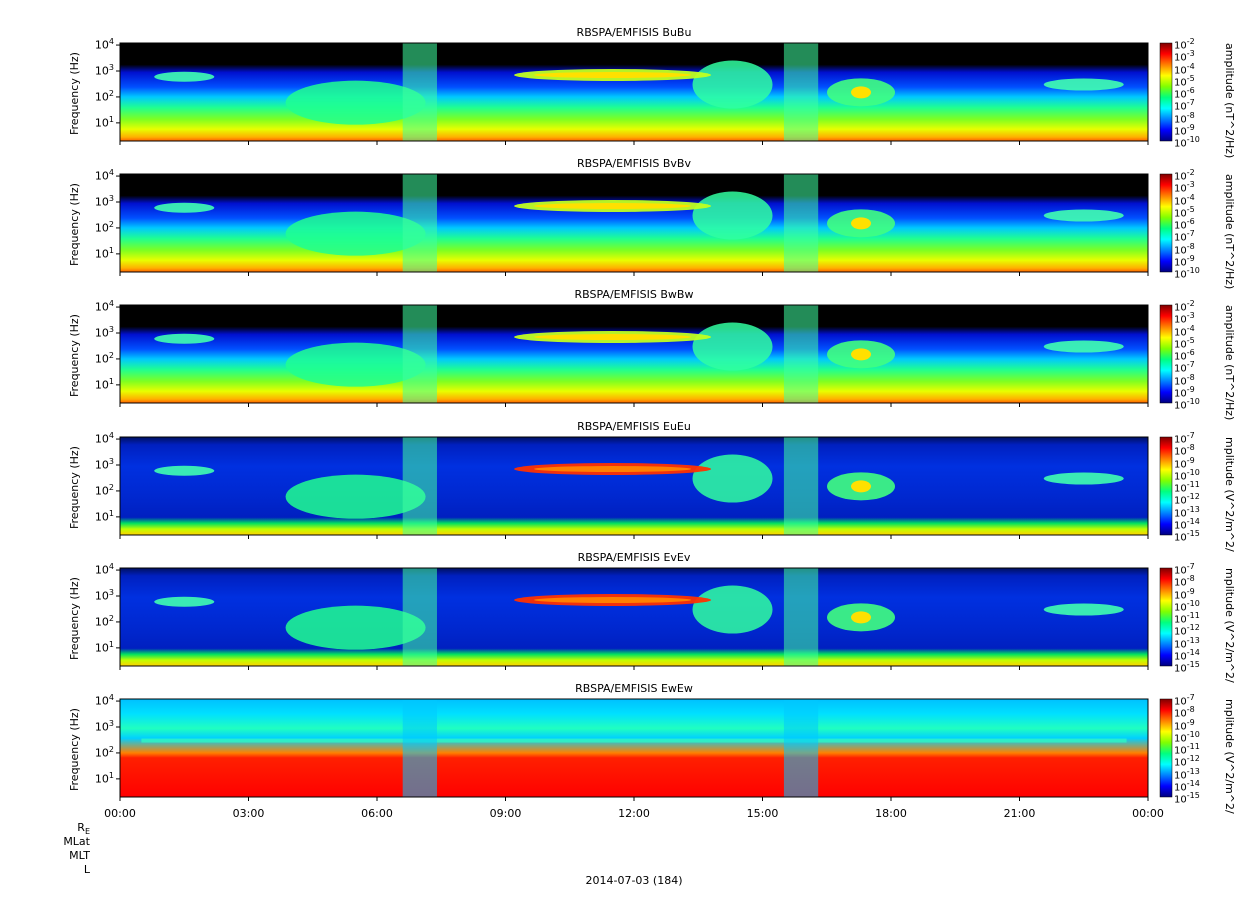 The image size is (1248, 899). Describe the element at coordinates (634, 163) in the screenshot. I see `panel-title: RBSPA/EMFISIS BvBv` at that location.